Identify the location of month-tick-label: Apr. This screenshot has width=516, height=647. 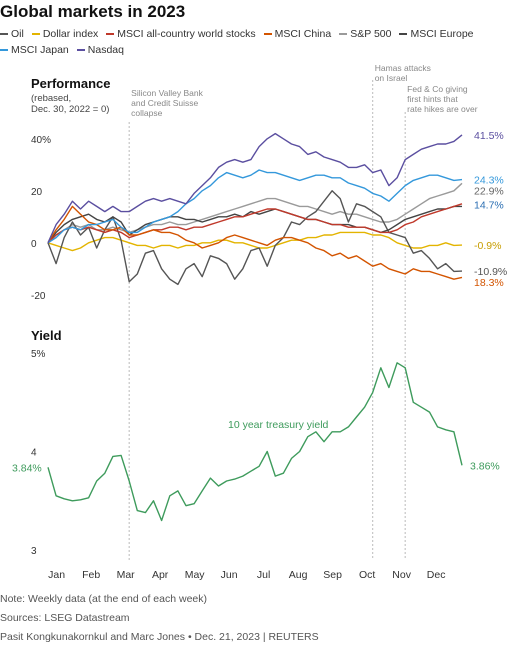
(160, 575).